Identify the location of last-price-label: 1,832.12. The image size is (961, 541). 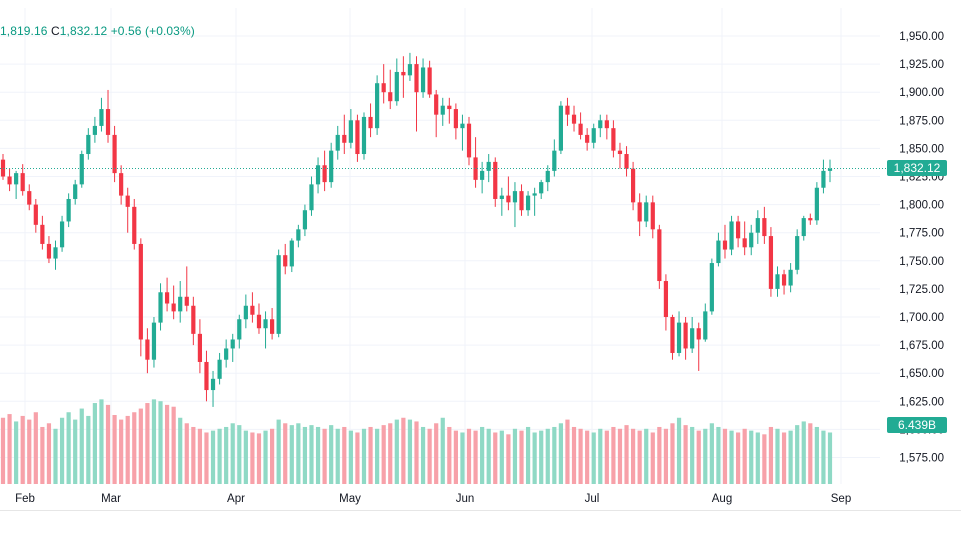
(917, 168).